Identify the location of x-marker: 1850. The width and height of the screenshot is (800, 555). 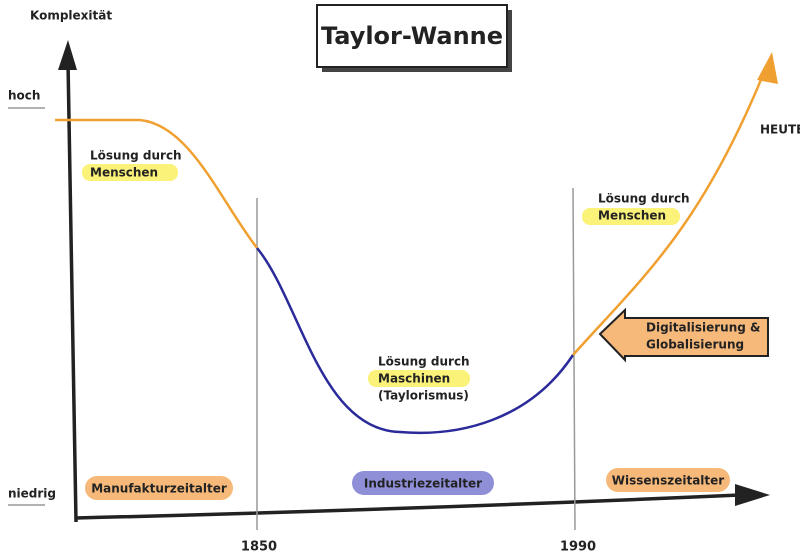
(259, 547).